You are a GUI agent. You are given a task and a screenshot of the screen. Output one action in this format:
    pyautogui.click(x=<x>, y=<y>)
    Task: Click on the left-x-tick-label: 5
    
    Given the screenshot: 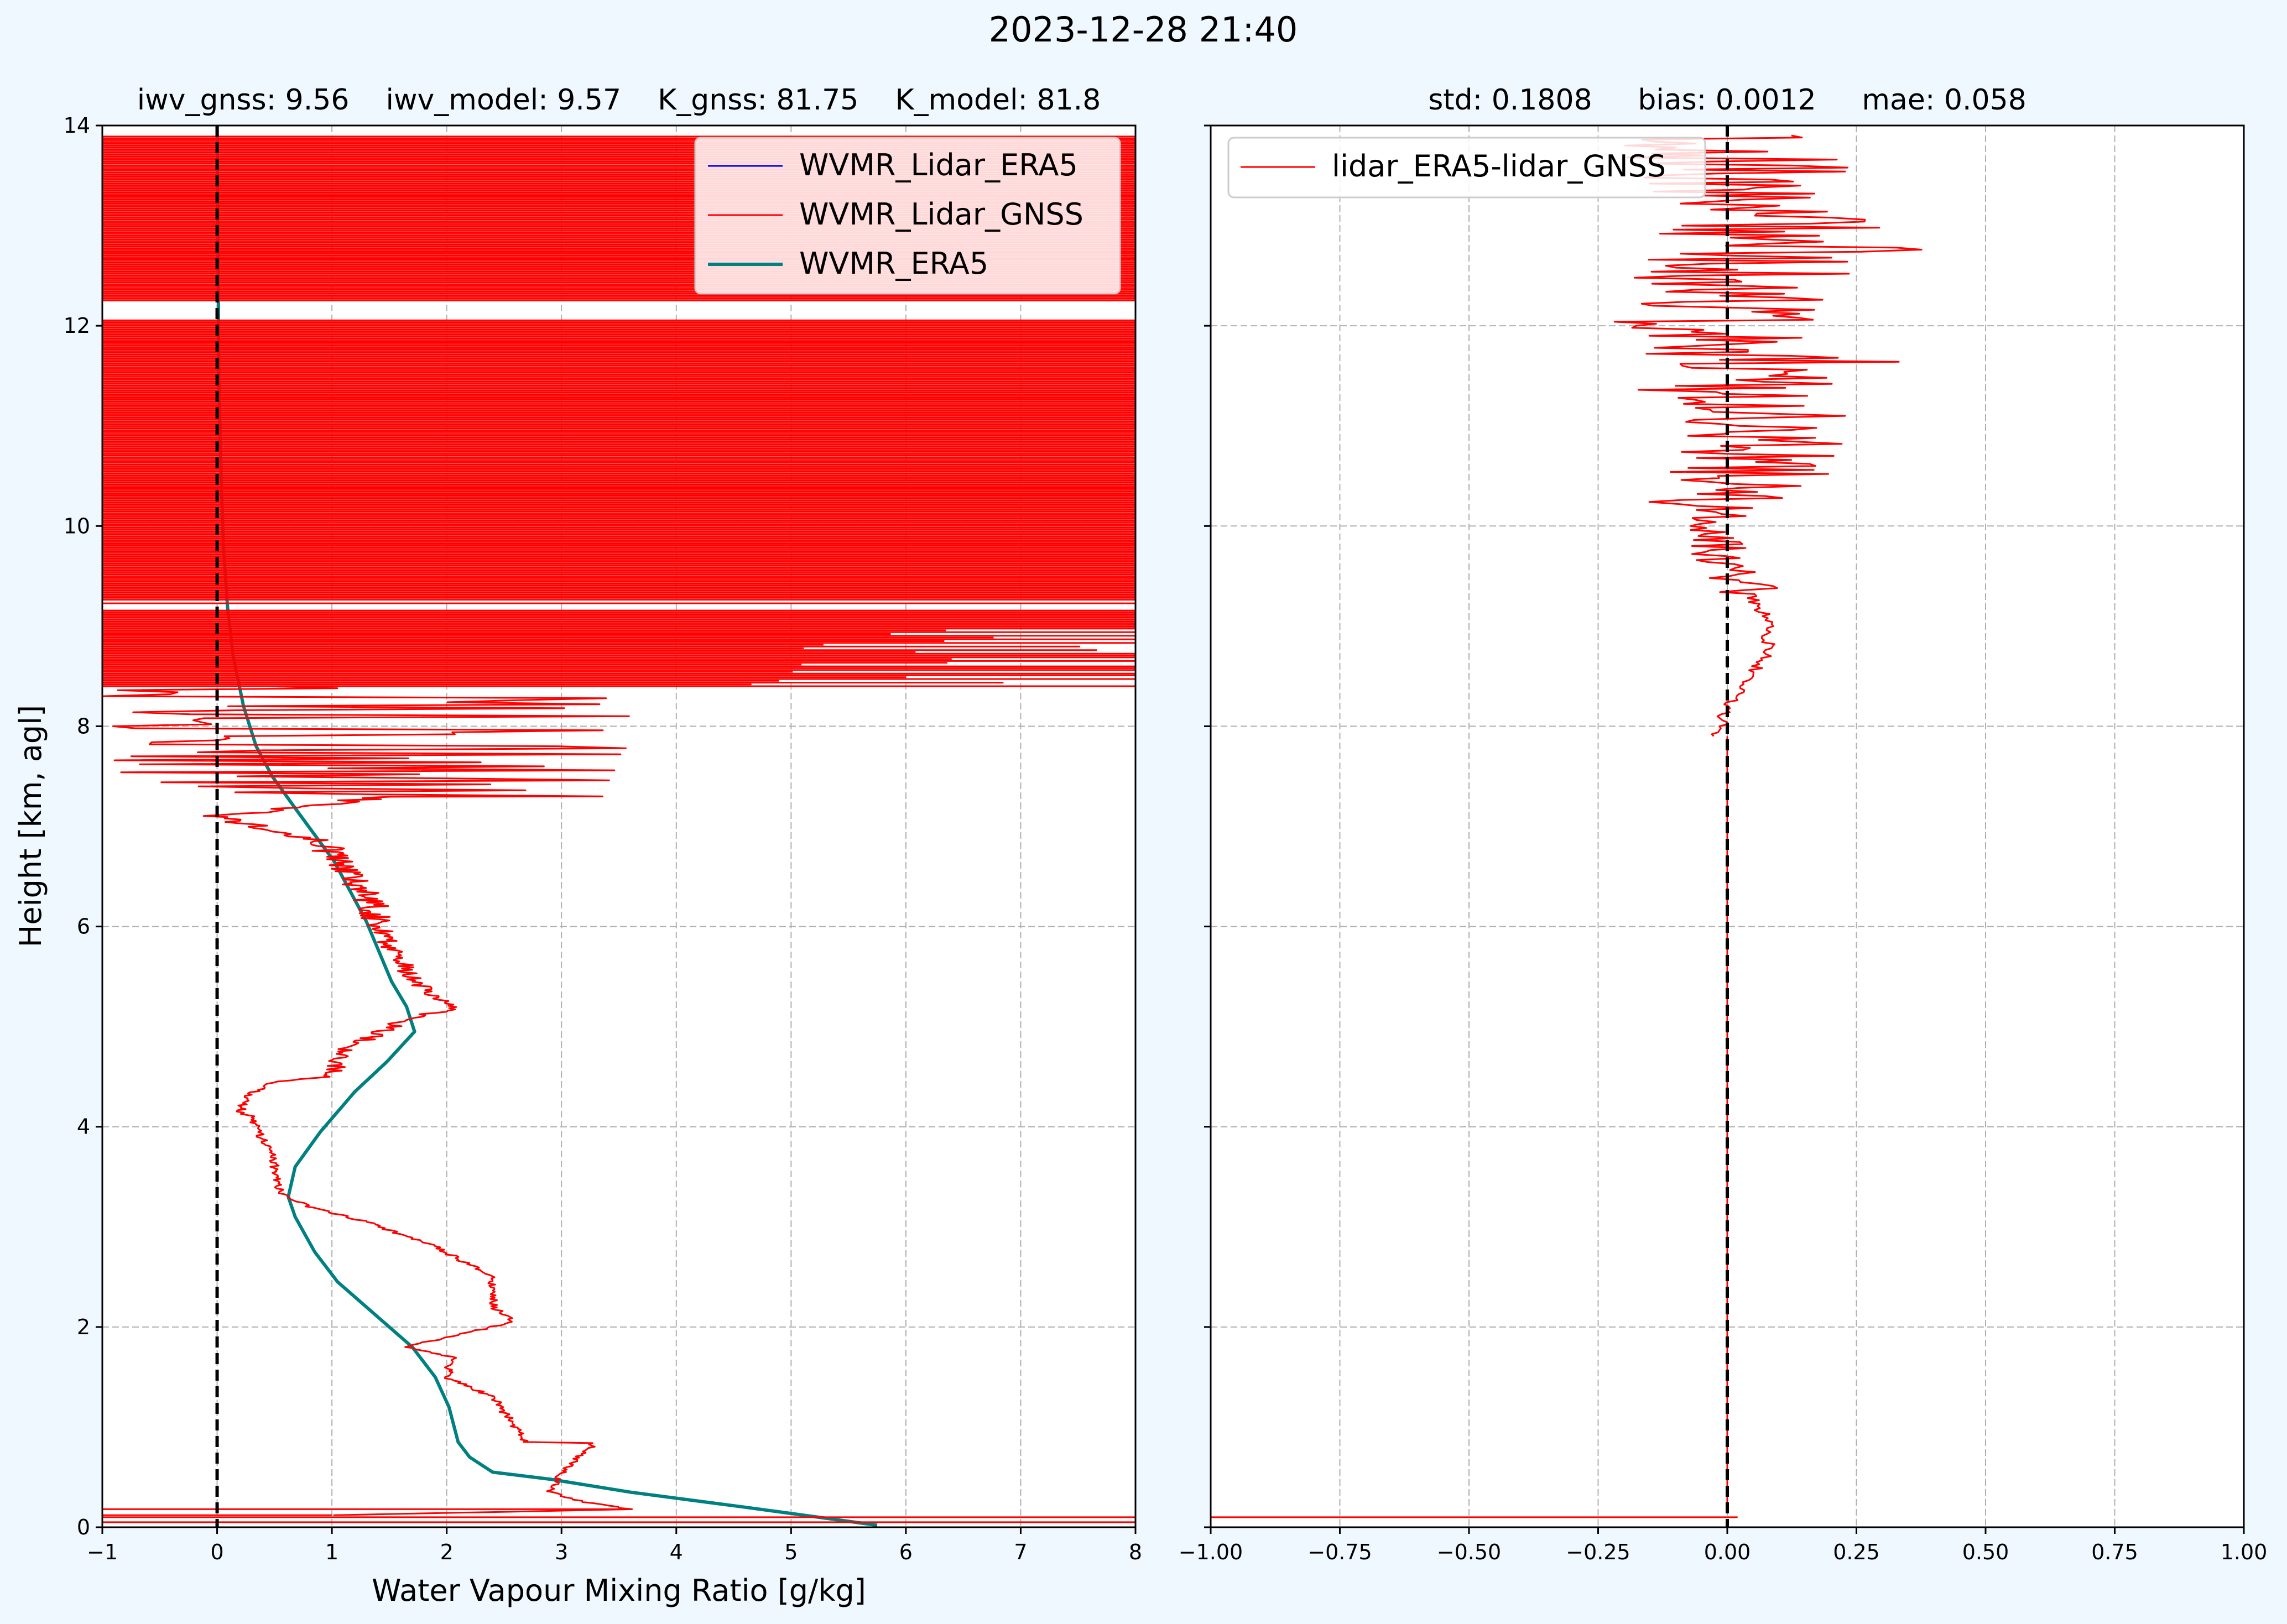 What is the action you would take?
    pyautogui.click(x=791, y=1552)
    